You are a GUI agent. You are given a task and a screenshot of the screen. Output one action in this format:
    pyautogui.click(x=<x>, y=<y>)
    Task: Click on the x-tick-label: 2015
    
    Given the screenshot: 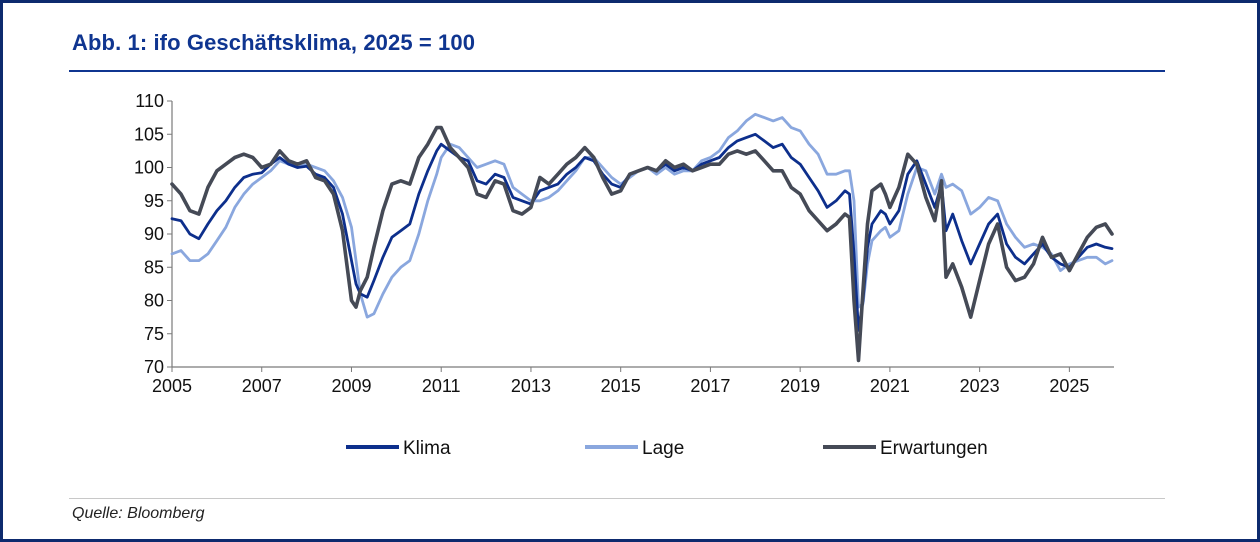 What is the action you would take?
    pyautogui.click(x=621, y=386)
    